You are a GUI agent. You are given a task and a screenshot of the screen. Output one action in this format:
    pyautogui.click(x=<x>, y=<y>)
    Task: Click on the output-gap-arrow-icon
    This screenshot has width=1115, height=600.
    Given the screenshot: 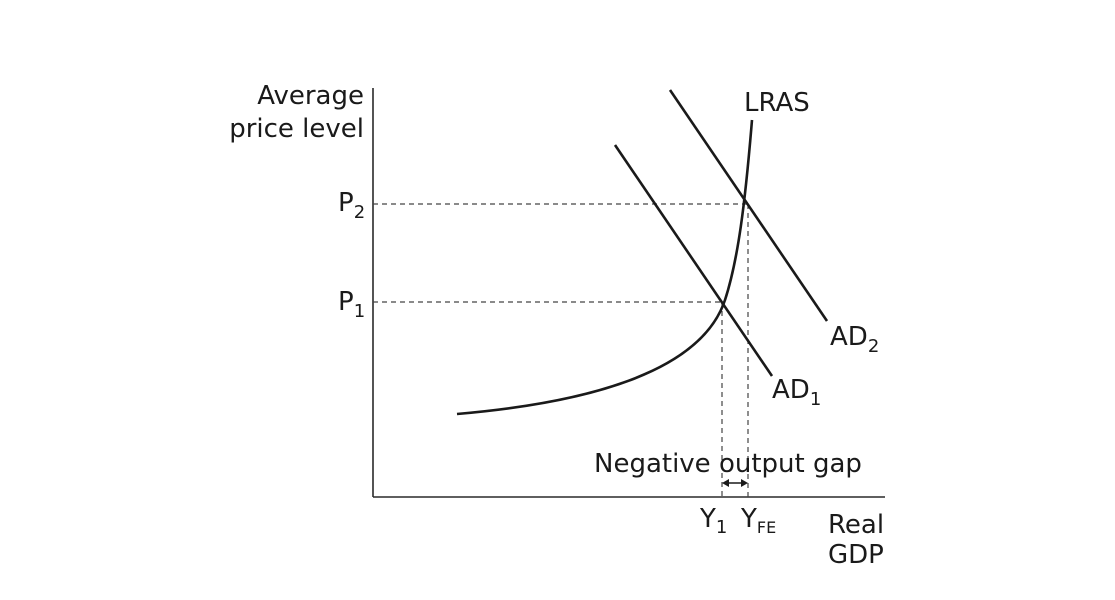 What is the action you would take?
    pyautogui.click(x=735, y=483)
    